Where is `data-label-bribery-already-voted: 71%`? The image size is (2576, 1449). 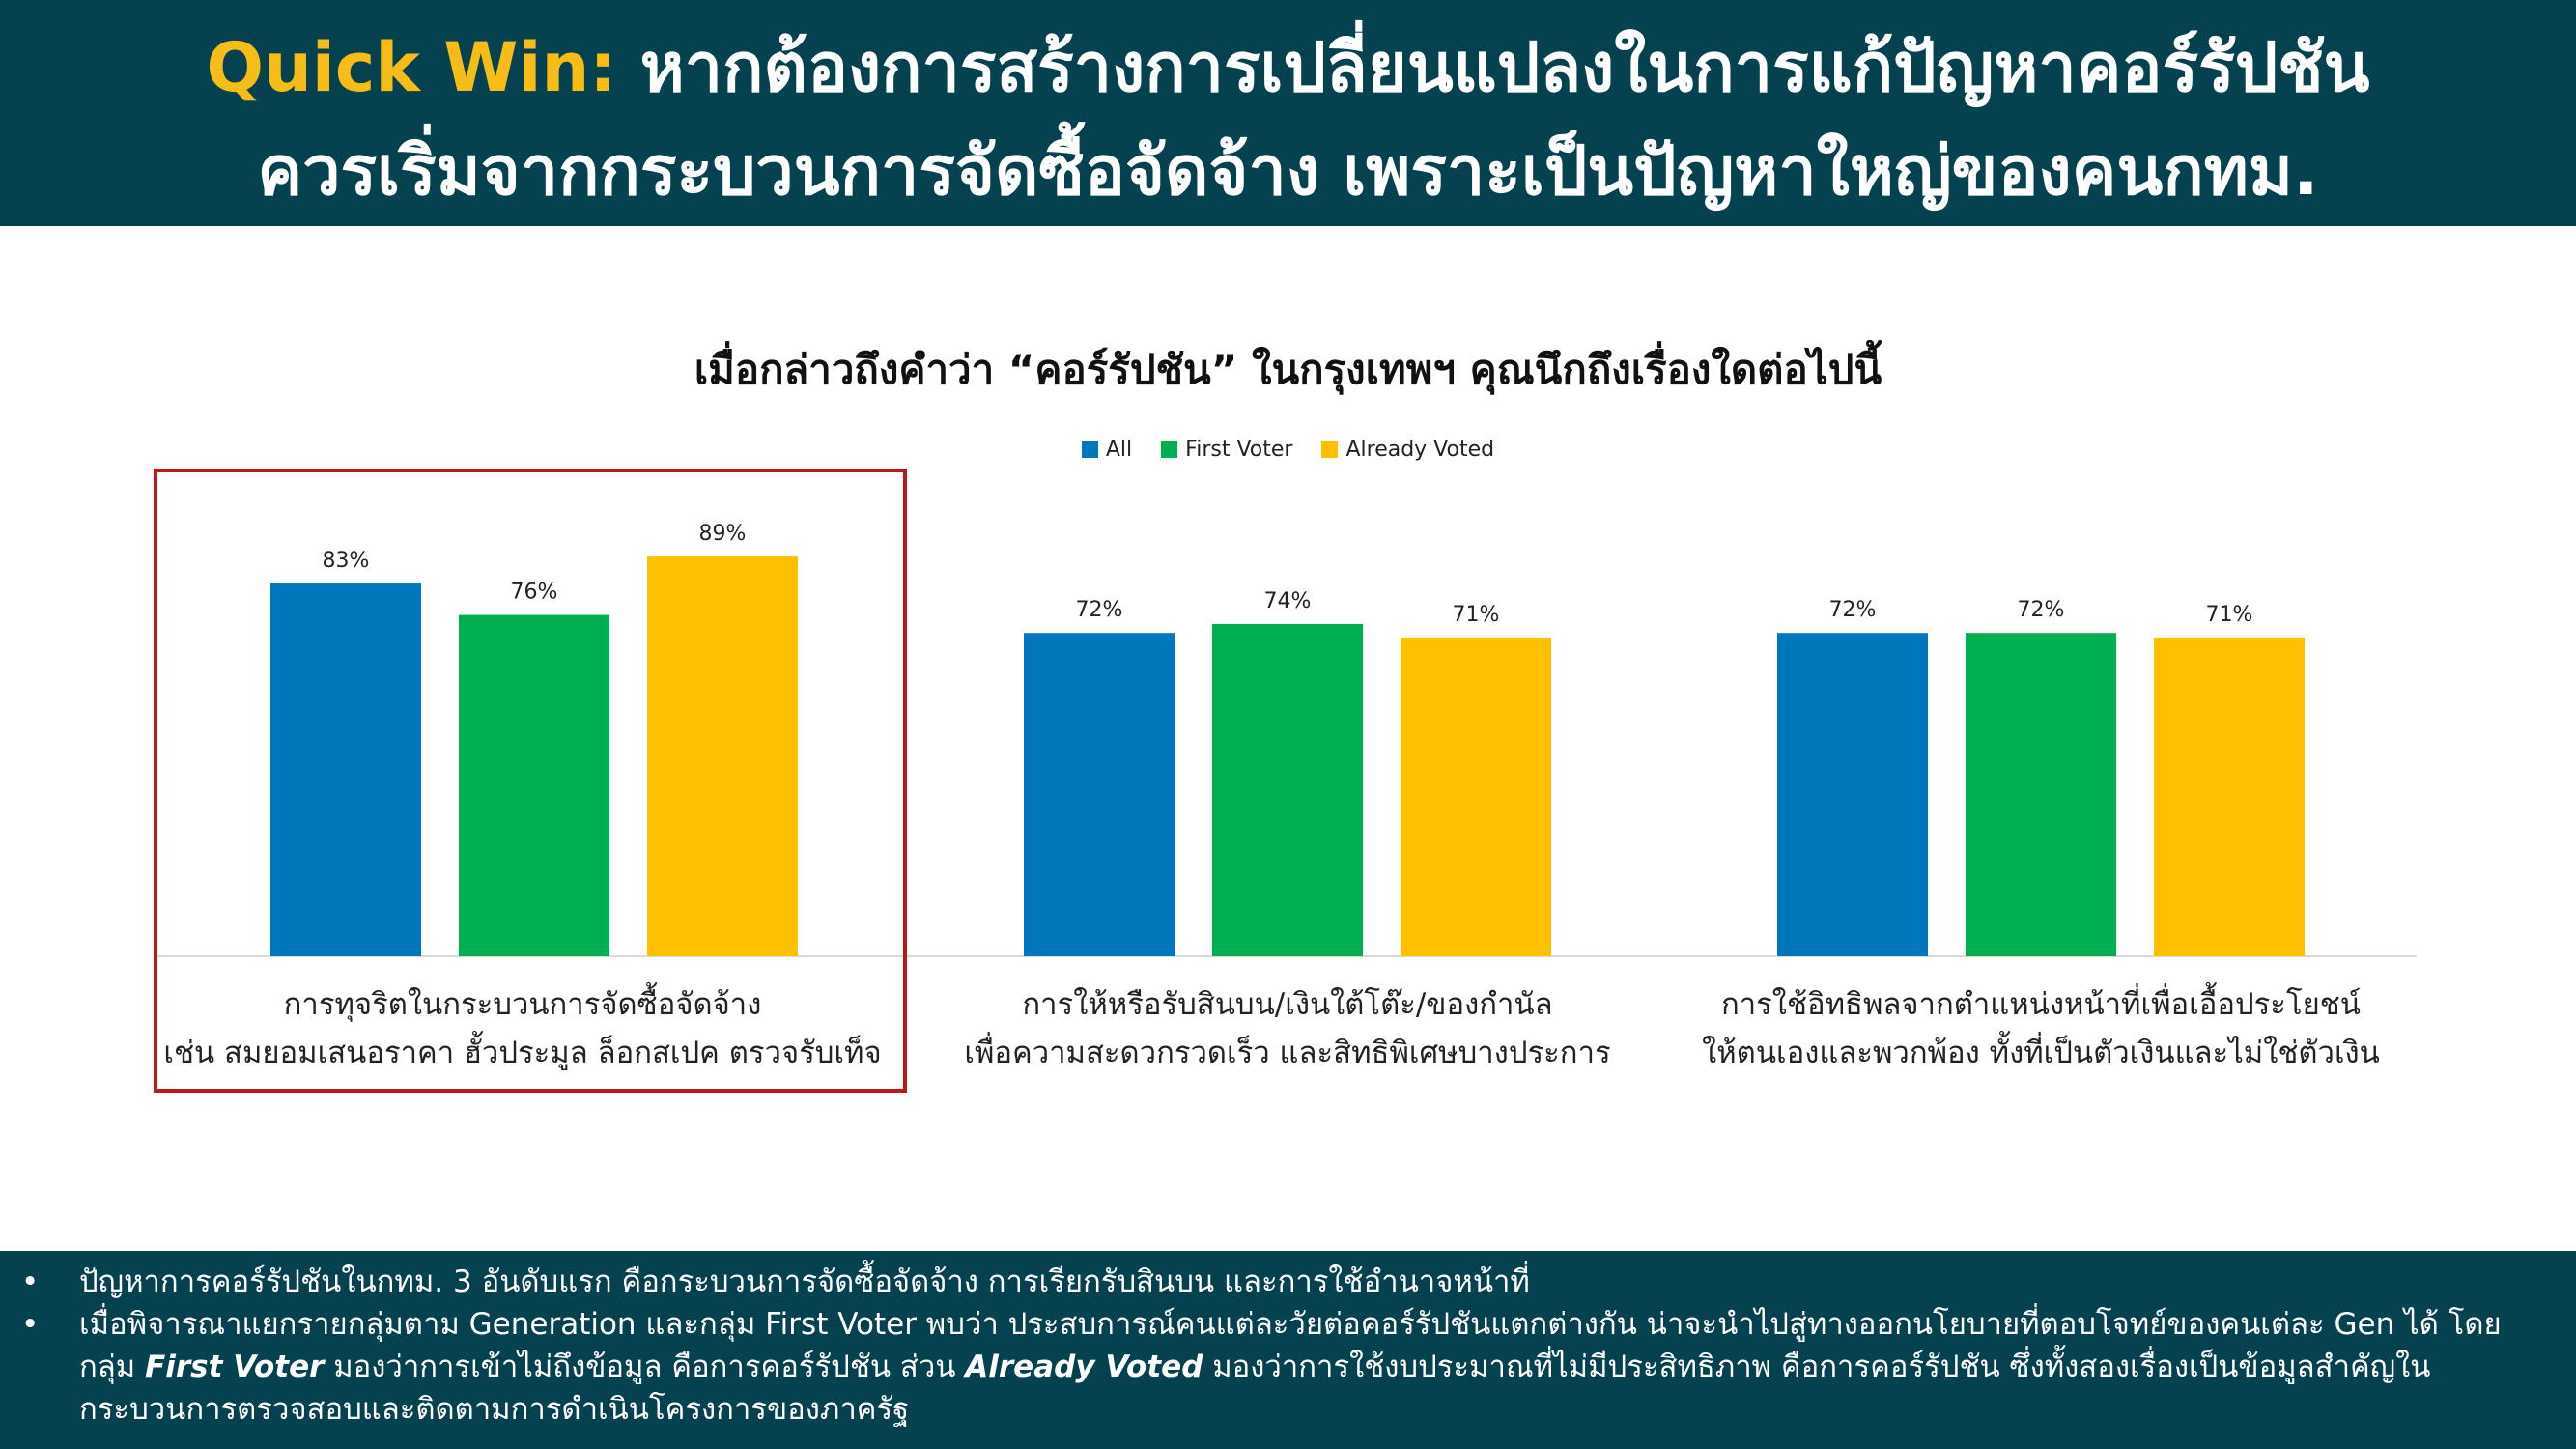
data-label-bribery-already-voted: 71% is located at coordinates (1476, 615).